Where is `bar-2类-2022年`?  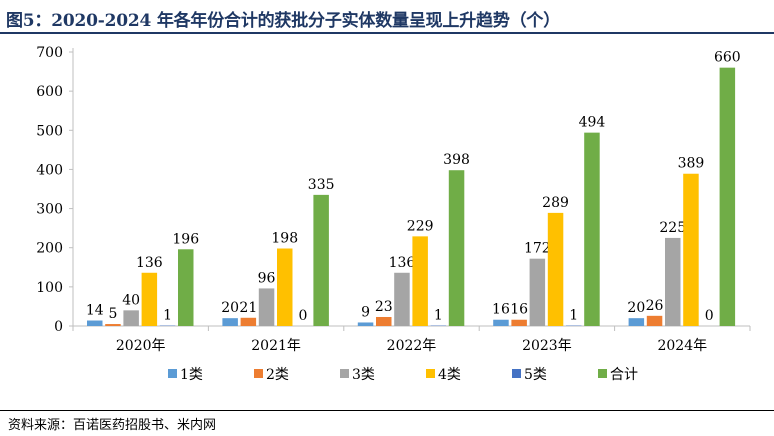
bar-2类-2022年 is located at coordinates (384, 321).